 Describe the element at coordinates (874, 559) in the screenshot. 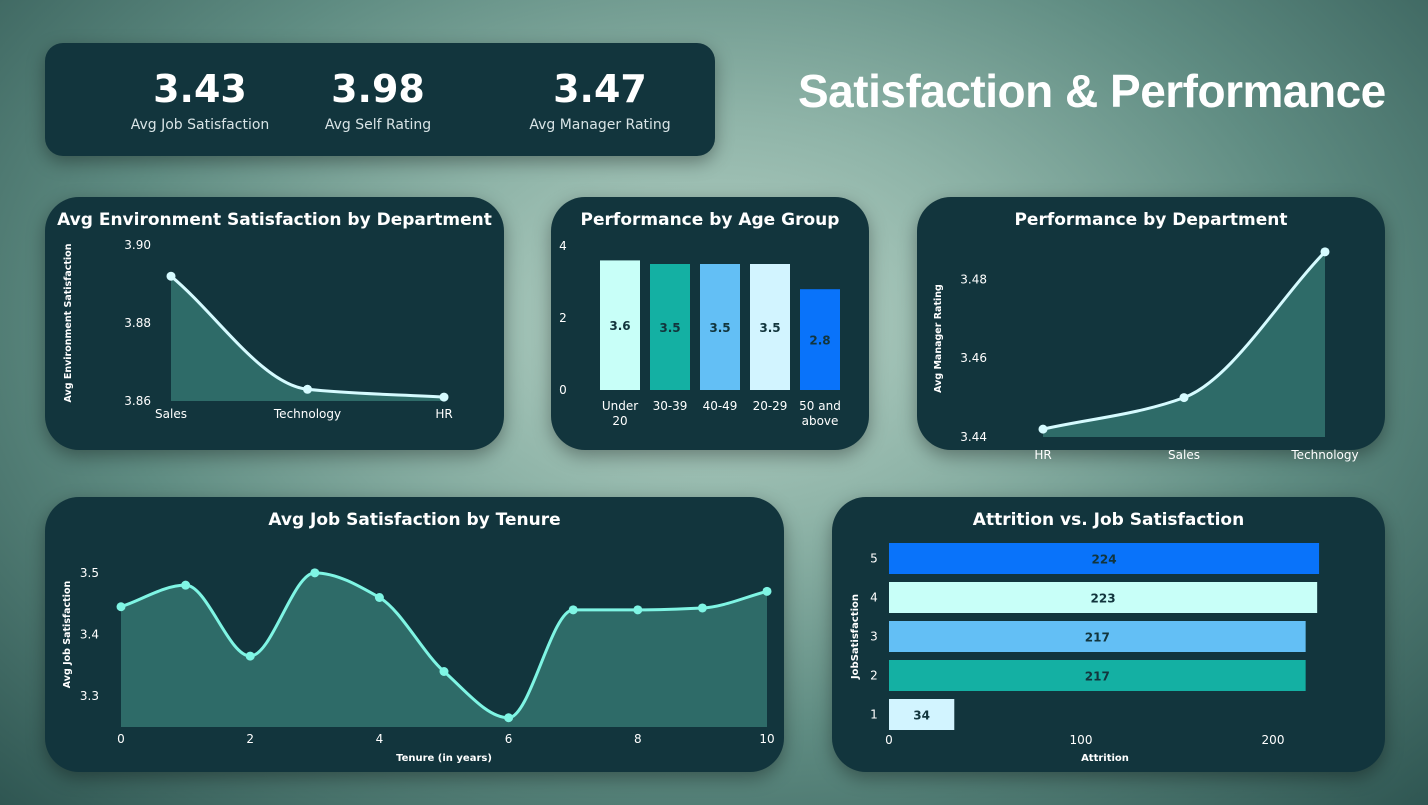

I see `y-tick-label: 5` at that location.